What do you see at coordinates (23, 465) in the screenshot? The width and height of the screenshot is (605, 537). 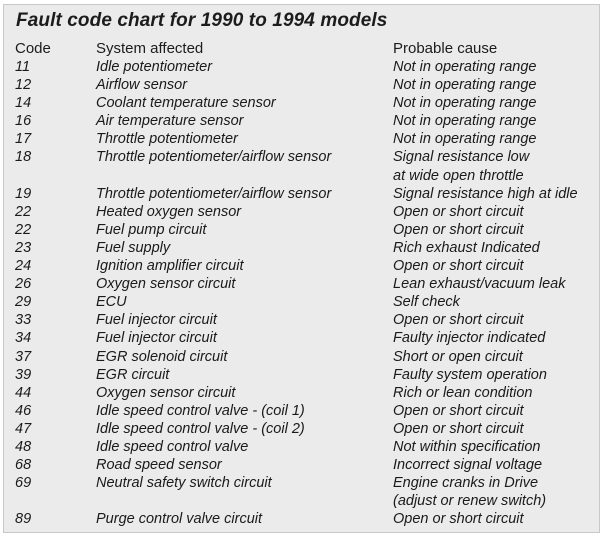 I see `fault-code: 68` at bounding box center [23, 465].